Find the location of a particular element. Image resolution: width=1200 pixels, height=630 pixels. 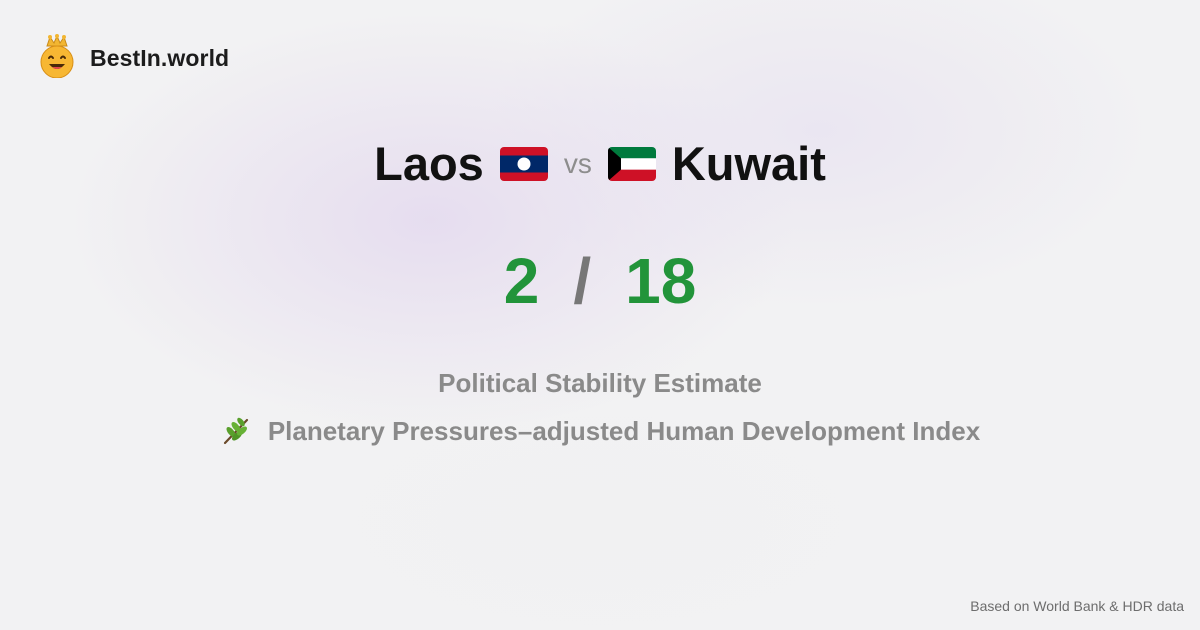

metric-political-stability: Political Stability Estimate is located at coordinates (600, 383).